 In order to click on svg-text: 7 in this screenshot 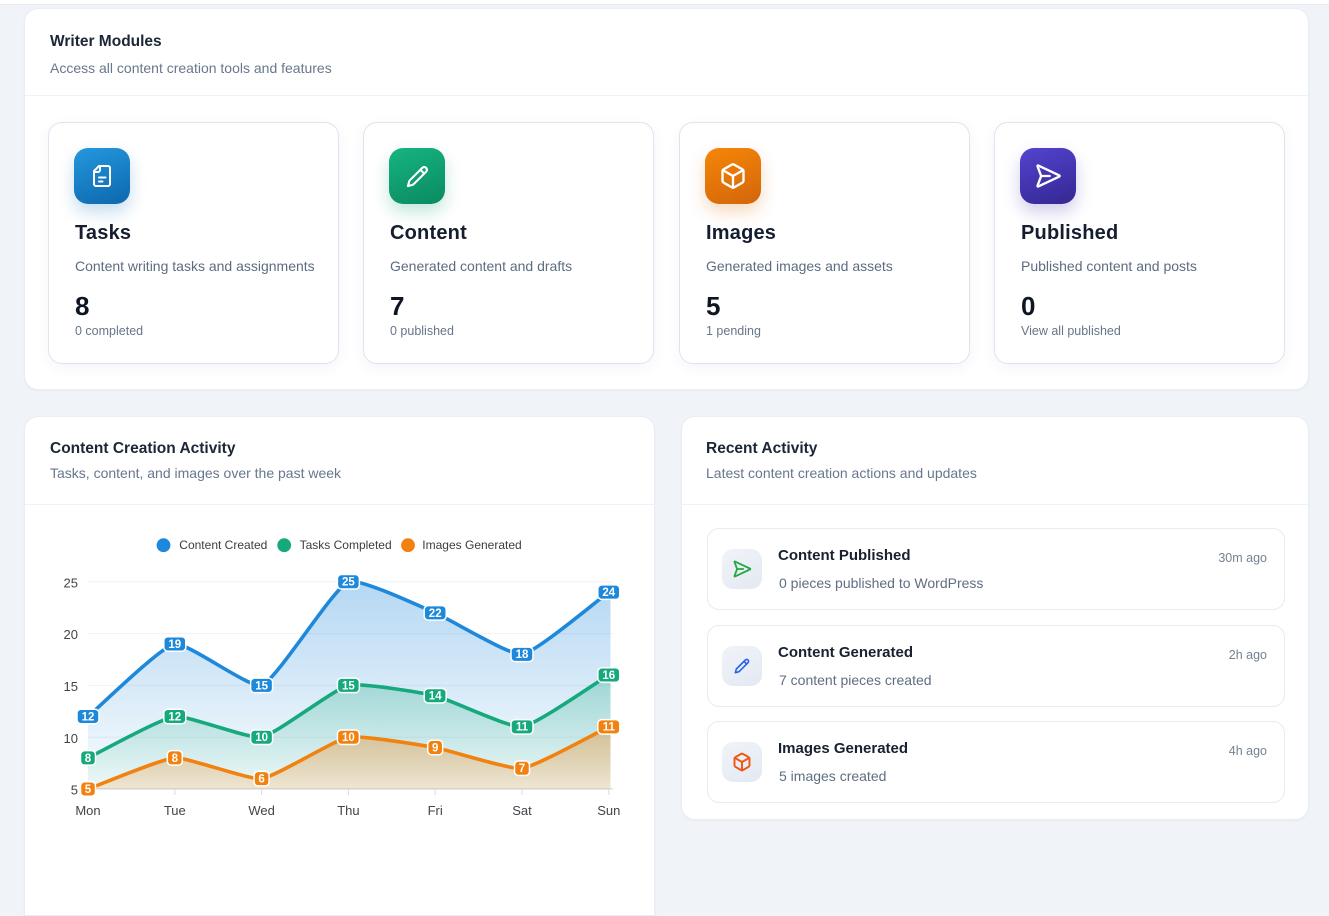, I will do `click(522, 769)`.